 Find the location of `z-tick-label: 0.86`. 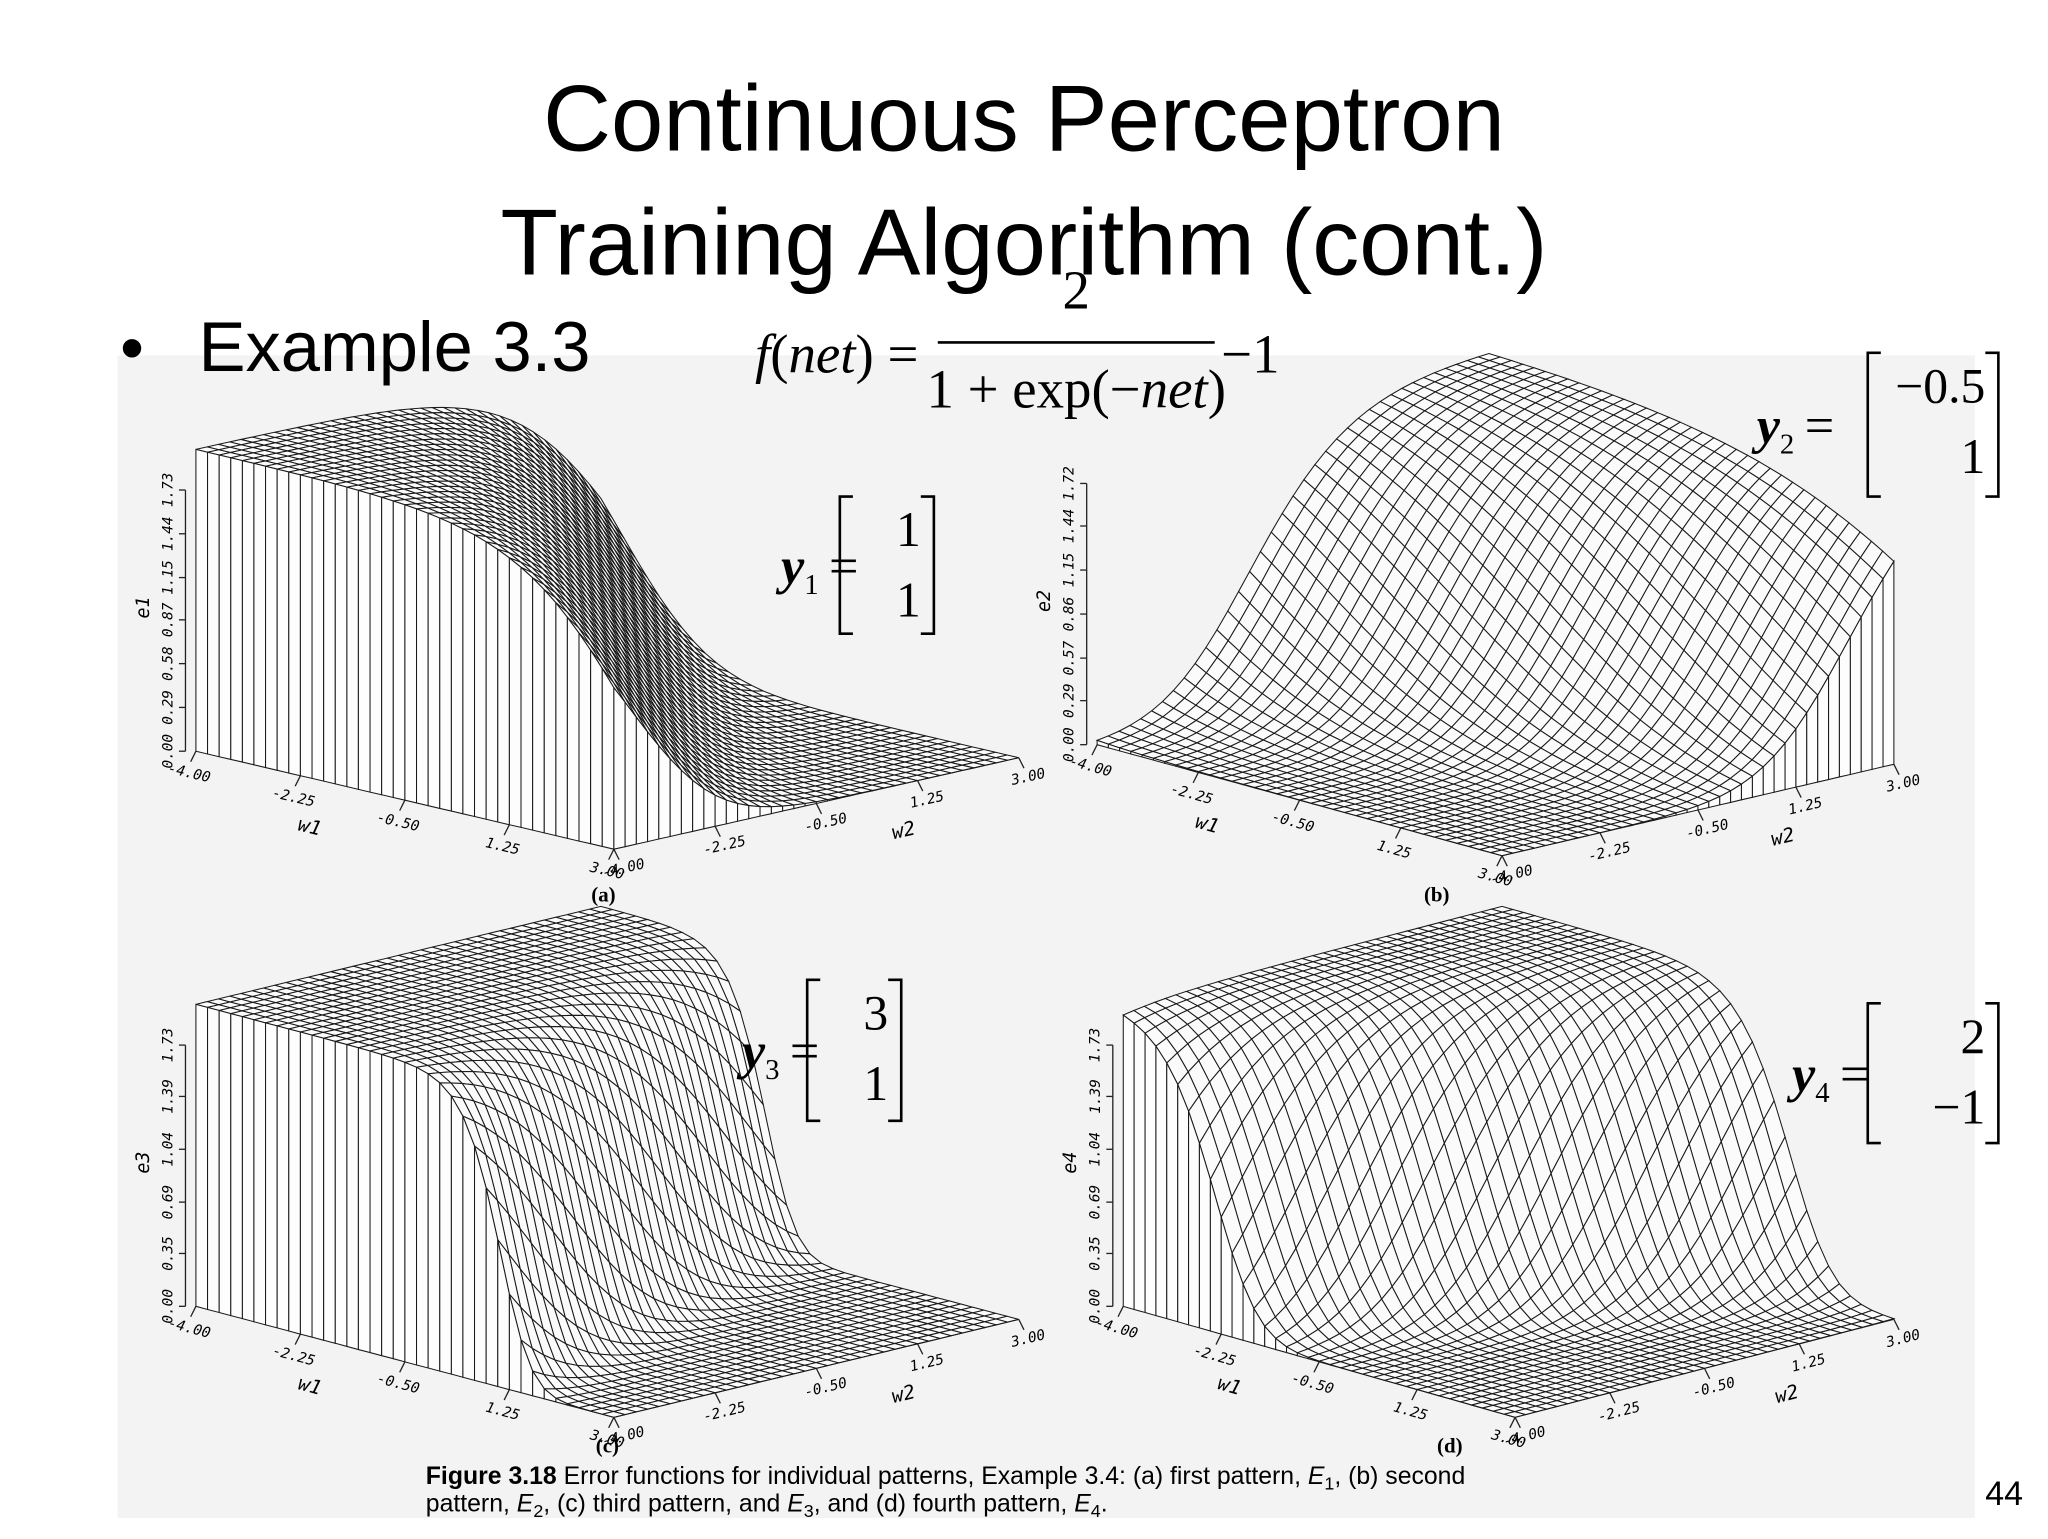

z-tick-label: 0.86 is located at coordinates (1070, 614).